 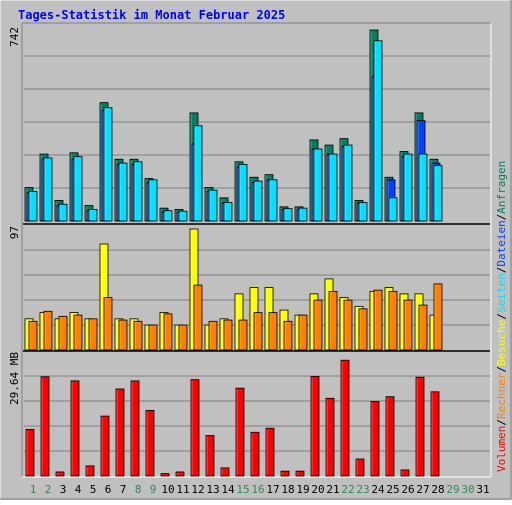 I want to click on legend-anfragen: Anfragen, so click(x=501, y=187).